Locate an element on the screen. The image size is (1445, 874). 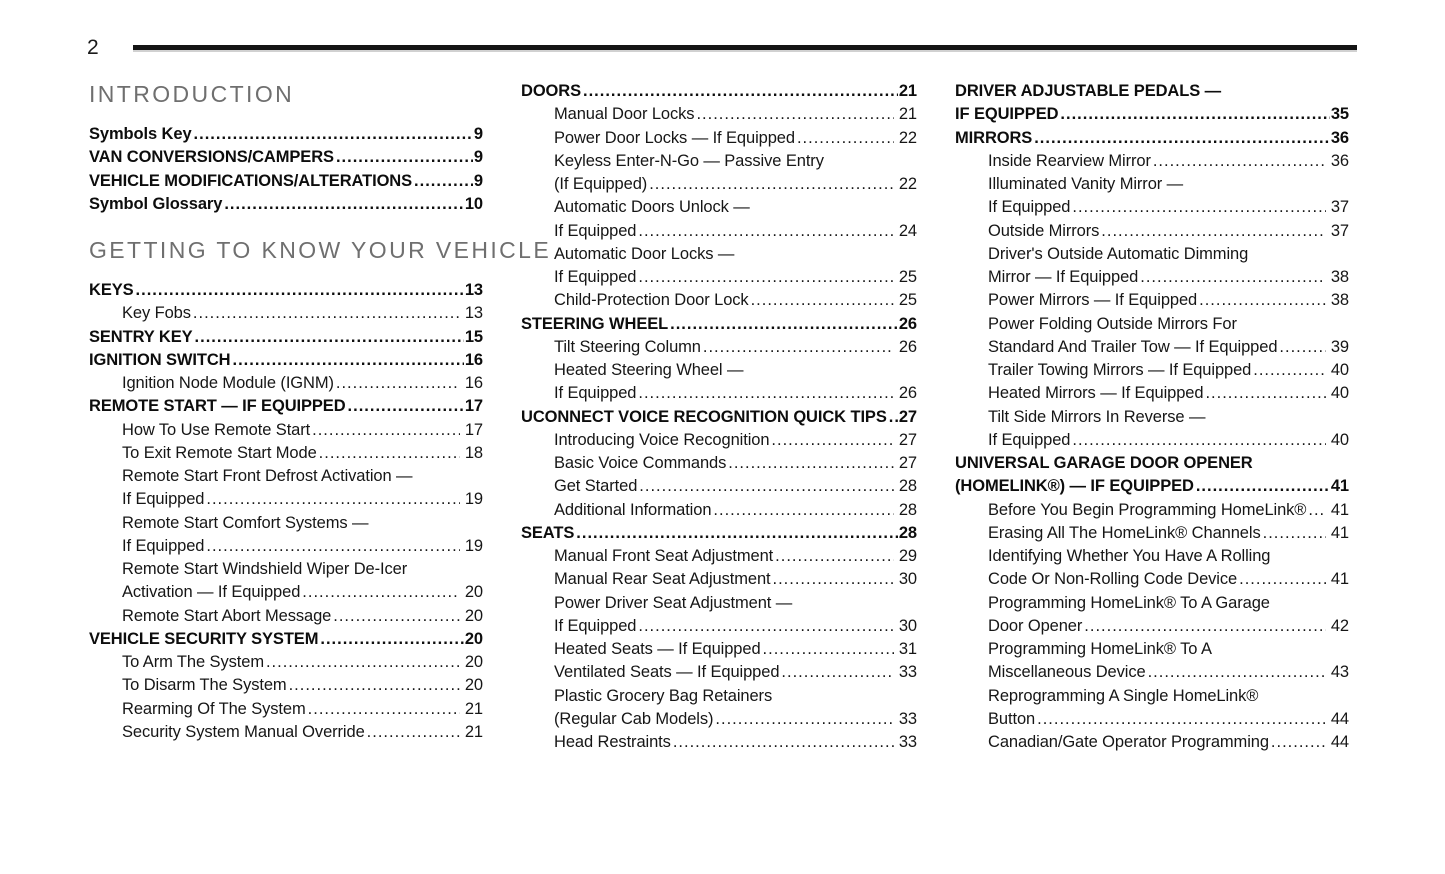
toc-entry-label: IGNITION SWITCH is located at coordinates (160, 359).